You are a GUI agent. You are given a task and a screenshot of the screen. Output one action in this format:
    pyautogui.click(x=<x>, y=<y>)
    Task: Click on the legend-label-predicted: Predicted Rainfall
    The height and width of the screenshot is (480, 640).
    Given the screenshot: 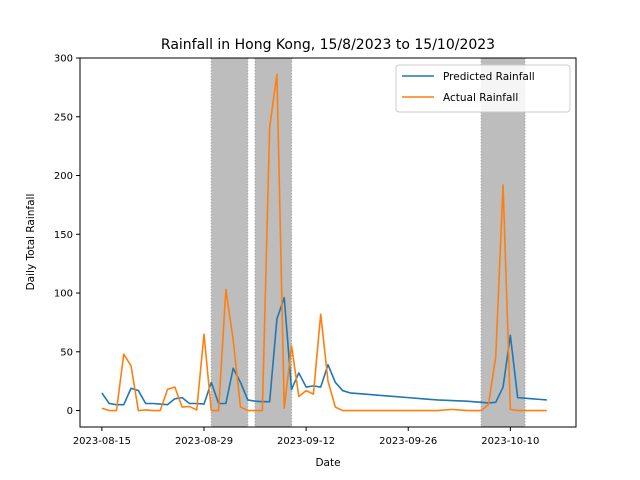 What is the action you would take?
    pyautogui.click(x=489, y=77)
    